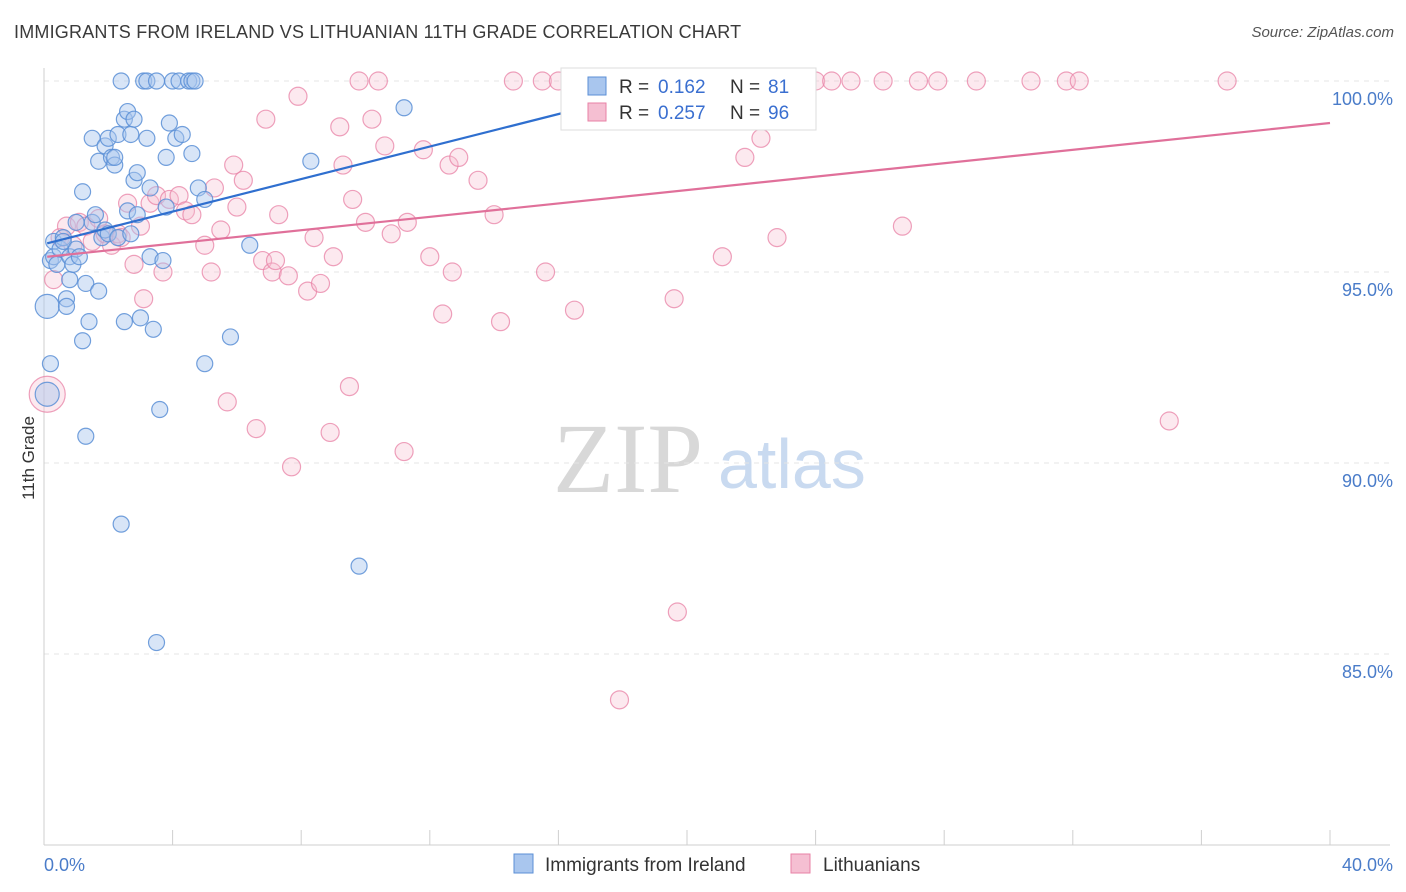 This screenshot has height=892, width=1406. I want to click on x-tick-labels: 0.0% 40.0%, so click(718, 865).